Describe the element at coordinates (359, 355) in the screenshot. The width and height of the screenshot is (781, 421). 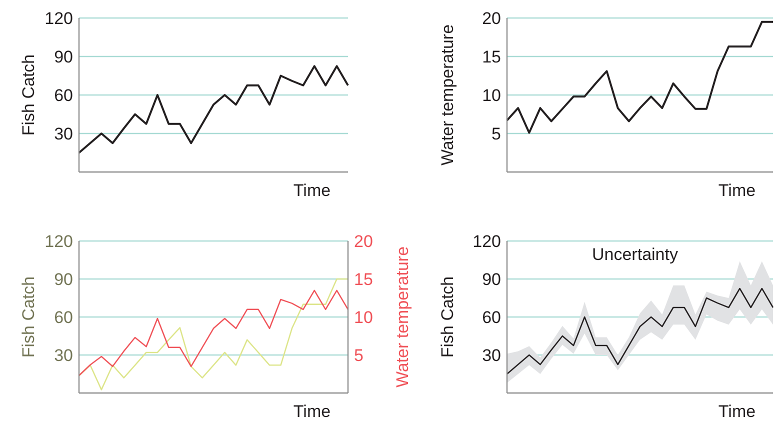
I see `y2-tick-label: 5` at that location.